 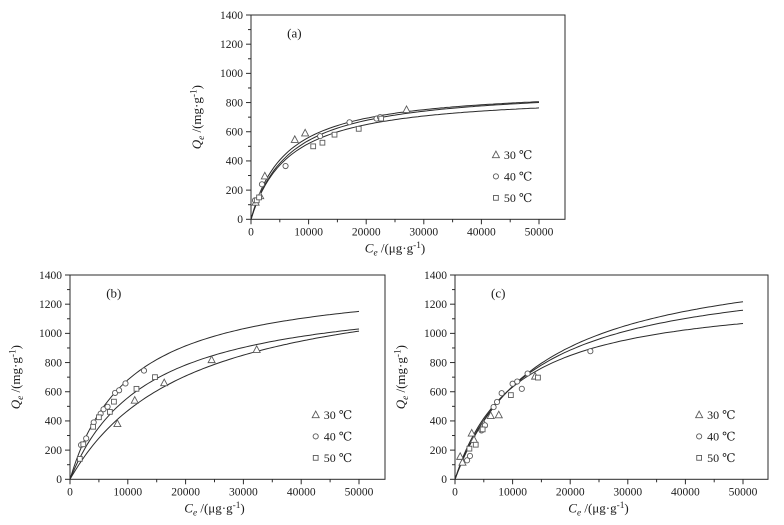 What do you see at coordinates (498, 292) in the screenshot?
I see `panel-letter: (c)` at bounding box center [498, 292].